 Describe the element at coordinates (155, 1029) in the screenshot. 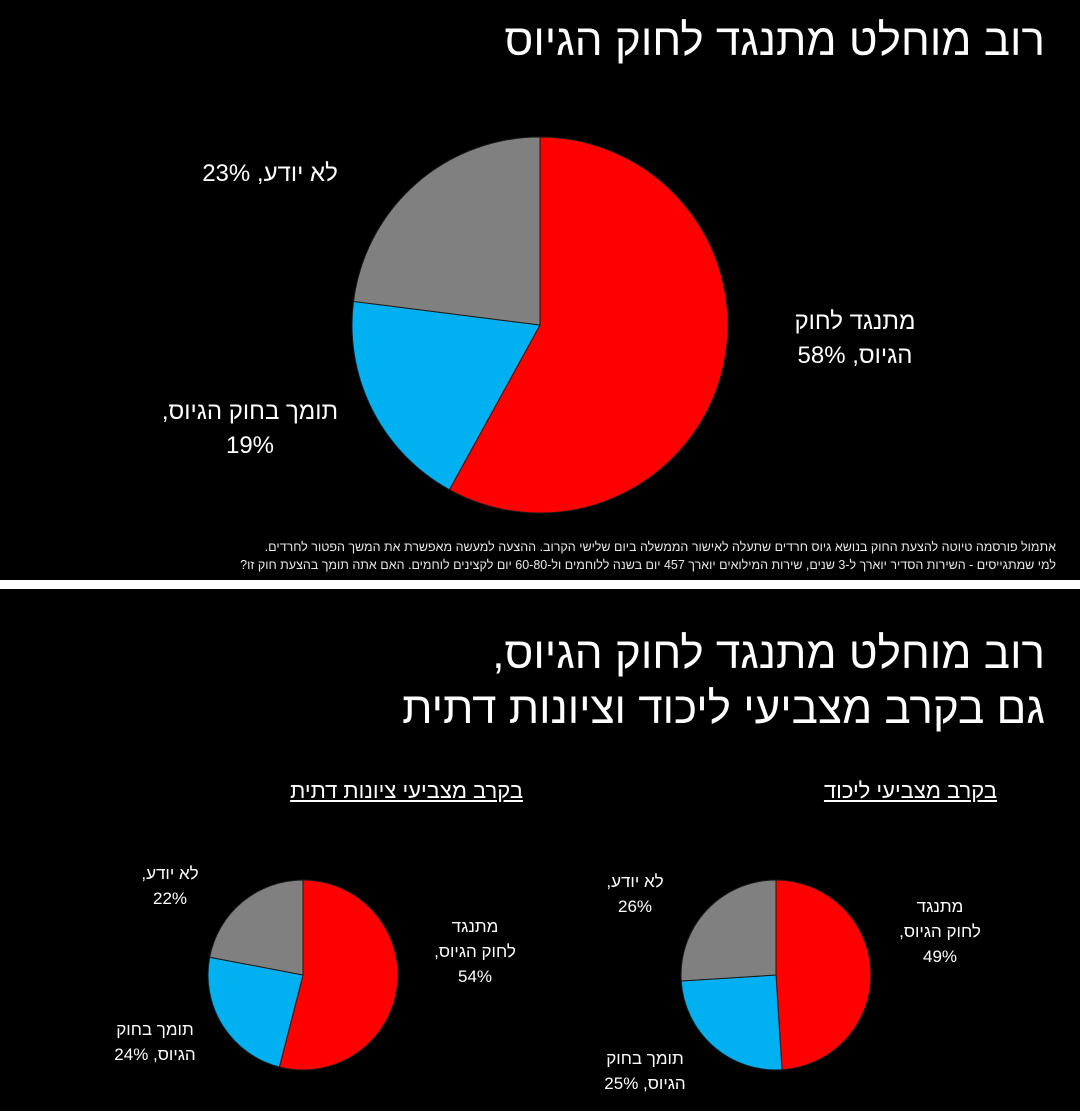

I see `religious-label-support-line1: תומך בחוק` at that location.